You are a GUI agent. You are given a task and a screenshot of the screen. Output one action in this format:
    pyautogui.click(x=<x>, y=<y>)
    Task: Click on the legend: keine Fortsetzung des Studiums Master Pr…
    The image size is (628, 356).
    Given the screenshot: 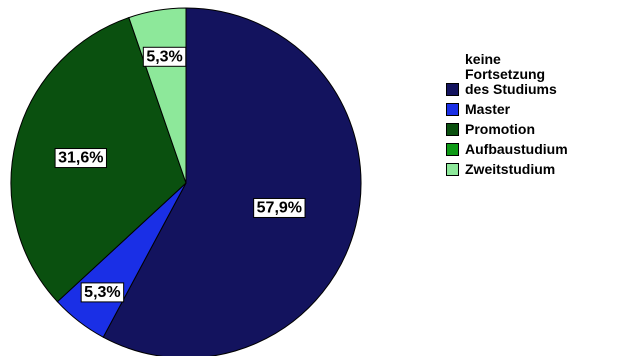 What is the action you would take?
    pyautogui.click(x=534, y=117)
    